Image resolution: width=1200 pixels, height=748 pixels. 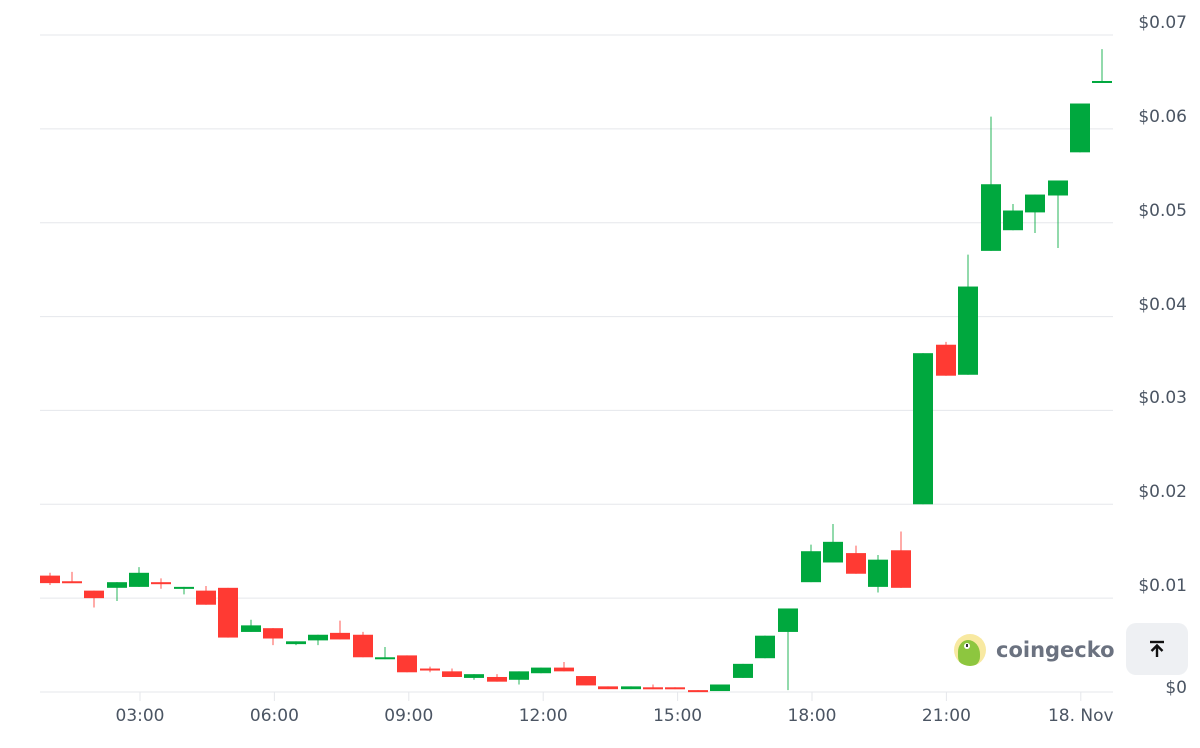 What do you see at coordinates (409, 716) in the screenshot?
I see `x-axis-label: 09:00` at bounding box center [409, 716].